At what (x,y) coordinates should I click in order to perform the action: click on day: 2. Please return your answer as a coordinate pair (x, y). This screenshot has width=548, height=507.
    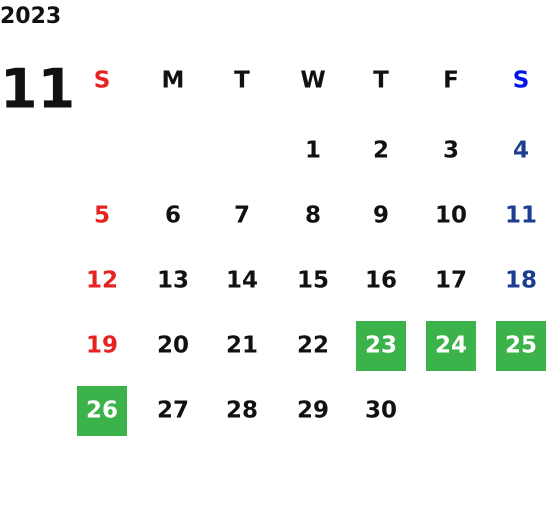
    Looking at the image, I should click on (381, 151).